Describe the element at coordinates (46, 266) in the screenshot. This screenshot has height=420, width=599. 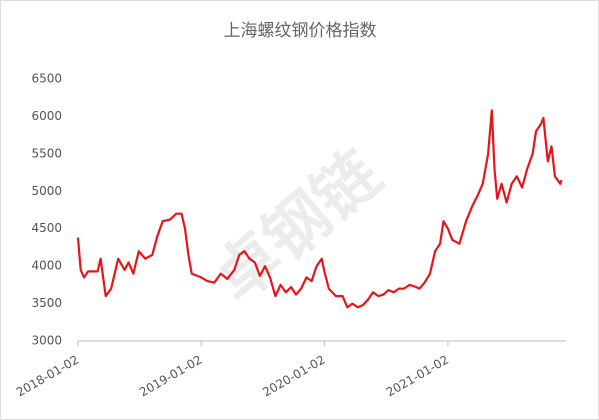
I see `y-tick-label: 4000` at that location.